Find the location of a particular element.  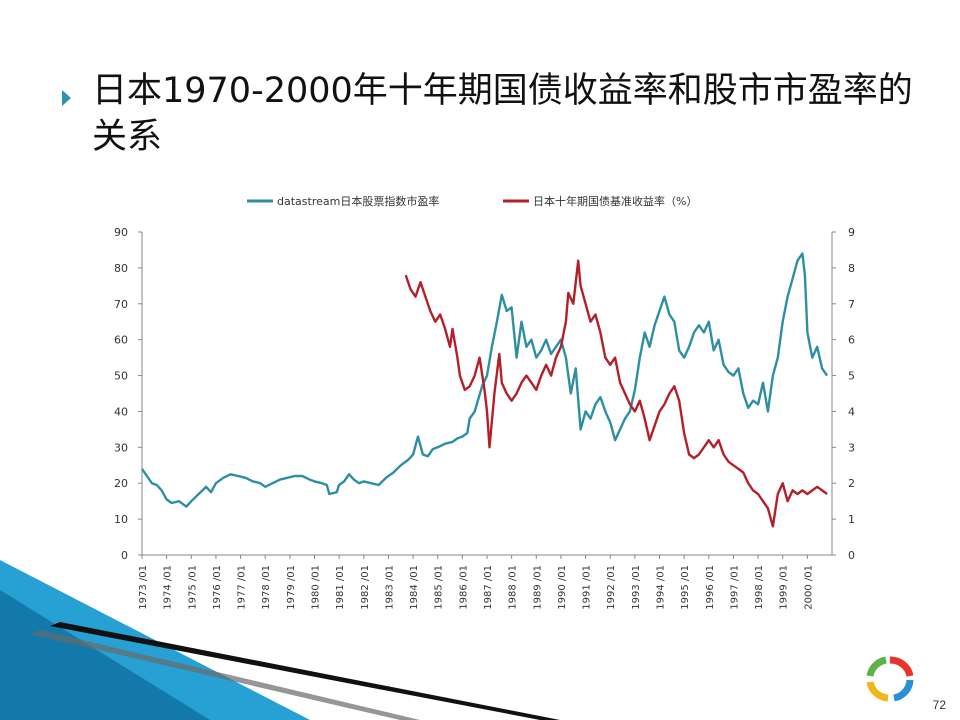

y-left-tick-label: 90 is located at coordinates (121, 232).